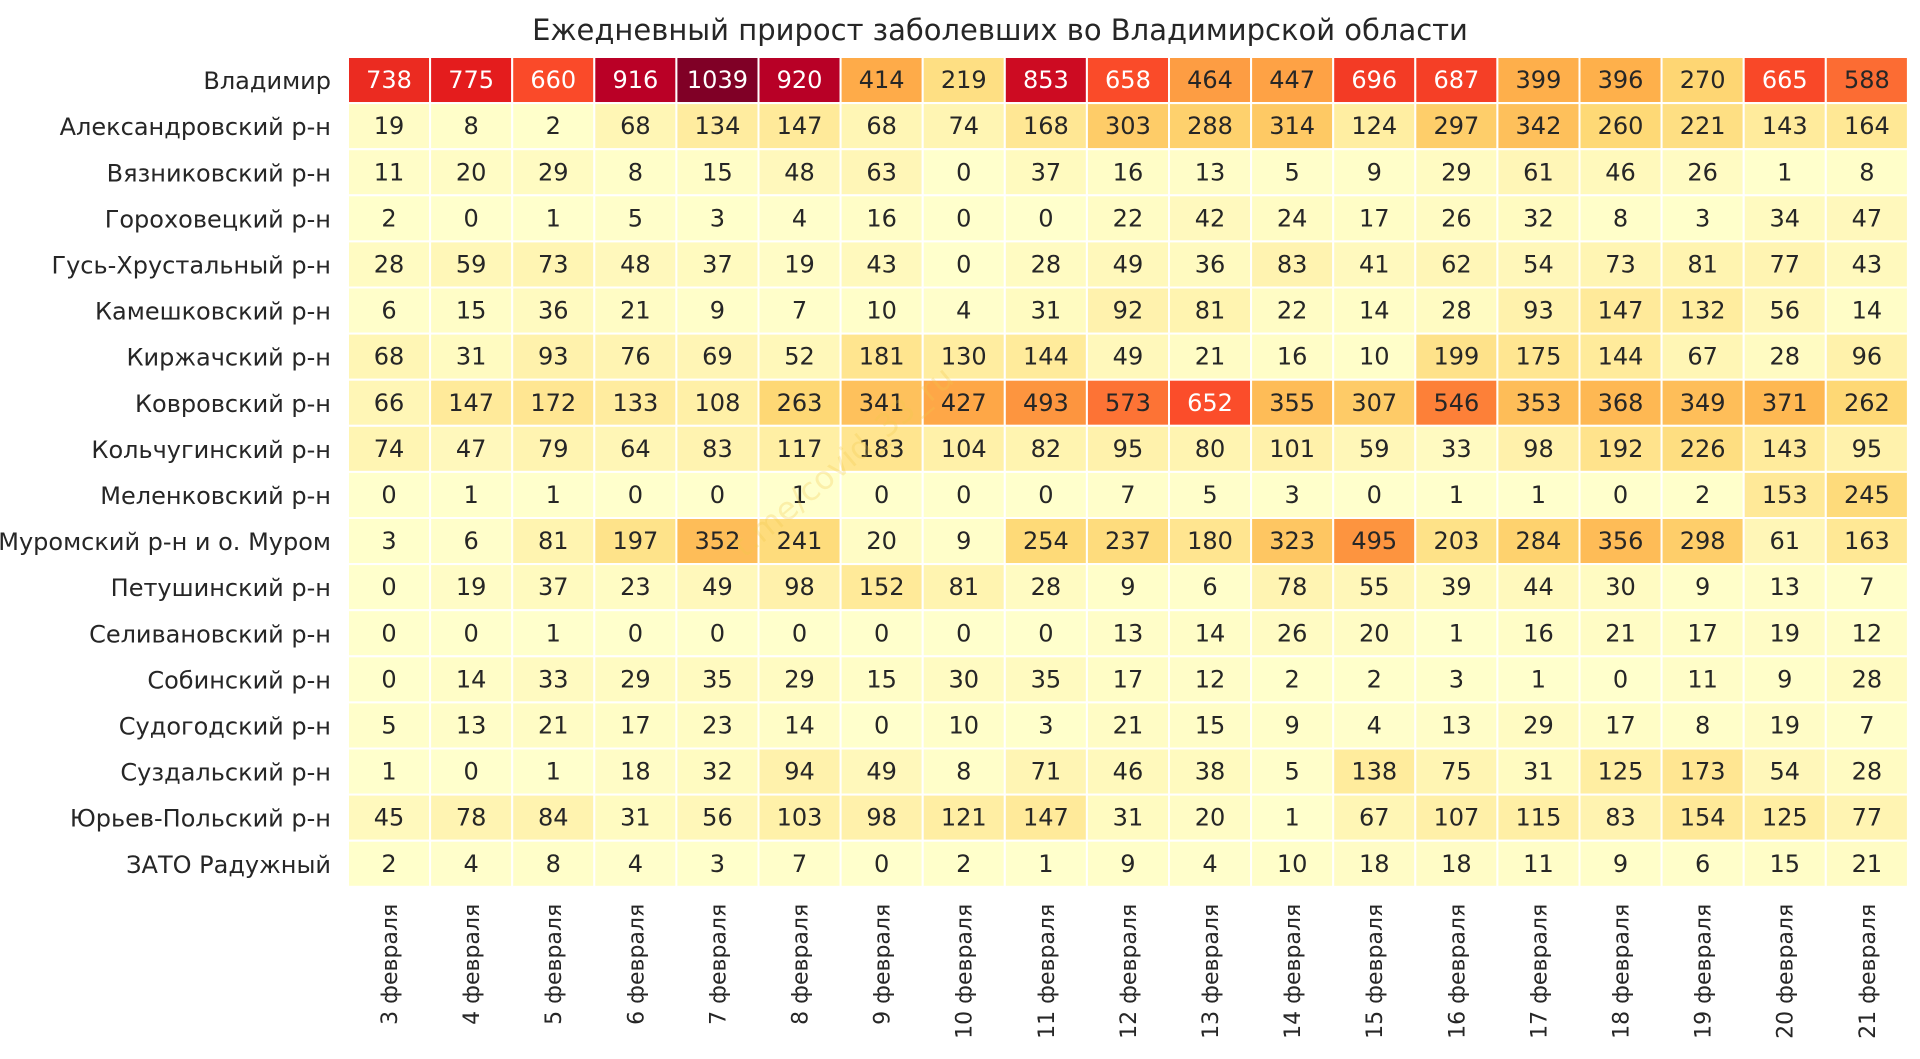  I want to click on cell-value-label: 78, so click(471, 818).